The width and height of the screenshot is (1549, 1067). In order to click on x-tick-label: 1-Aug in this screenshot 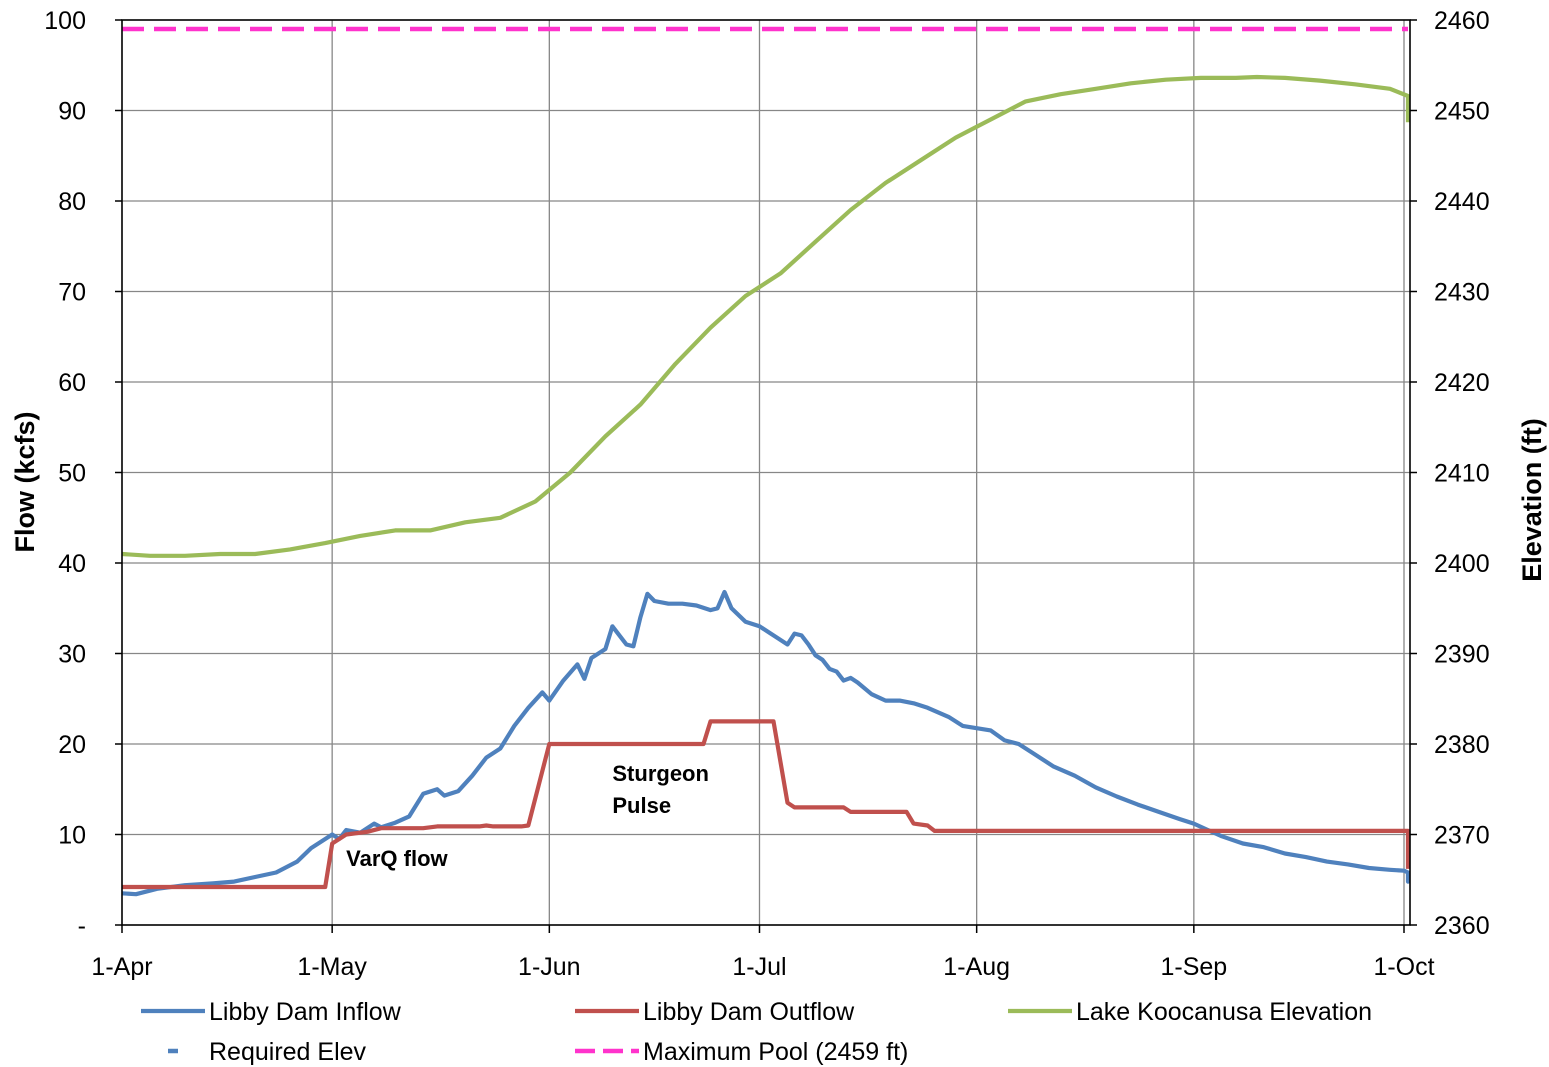, I will do `click(976, 967)`.